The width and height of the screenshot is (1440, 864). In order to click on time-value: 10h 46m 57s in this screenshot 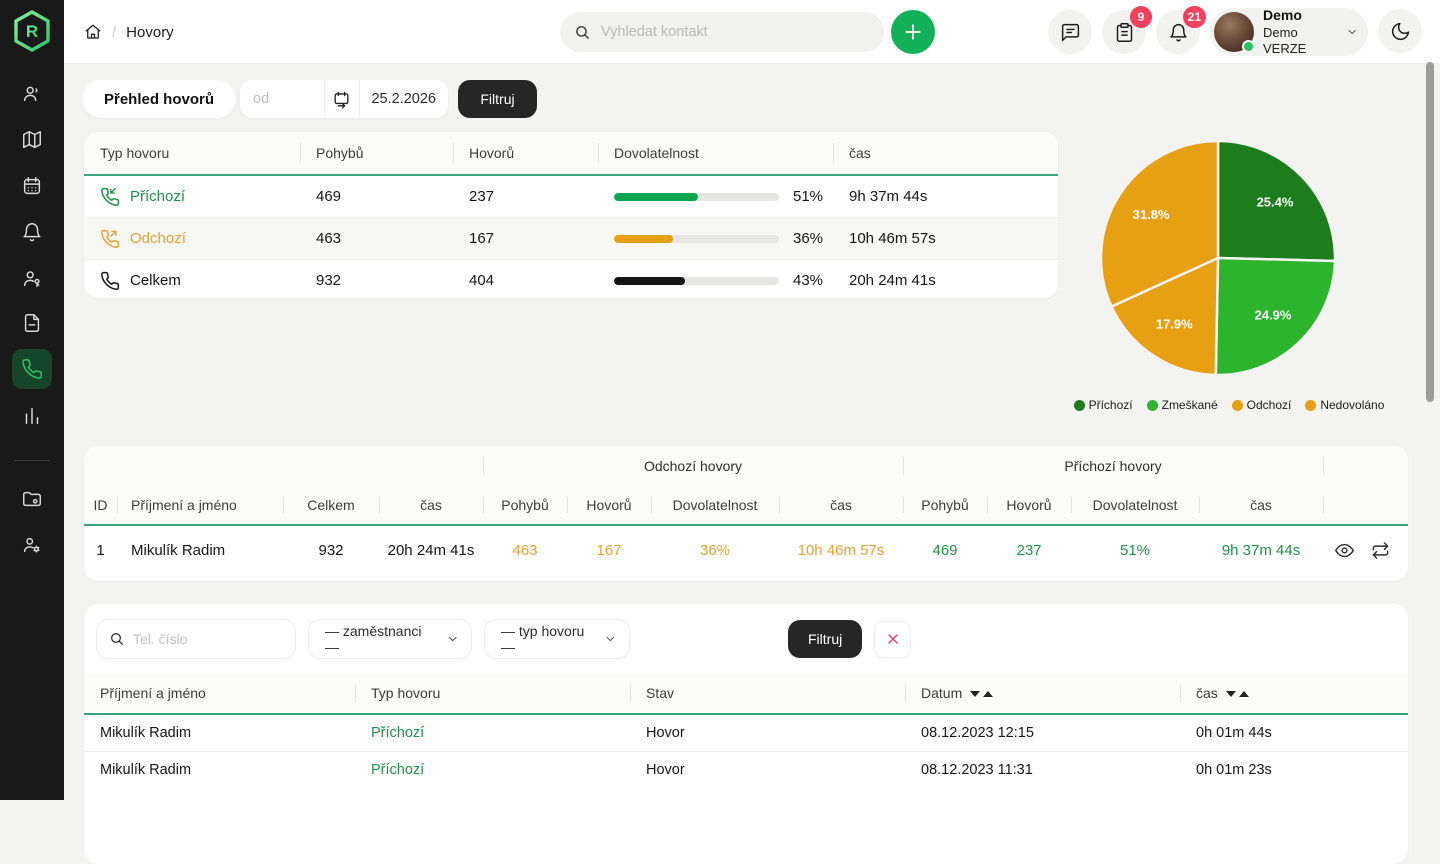, I will do `click(945, 238)`.